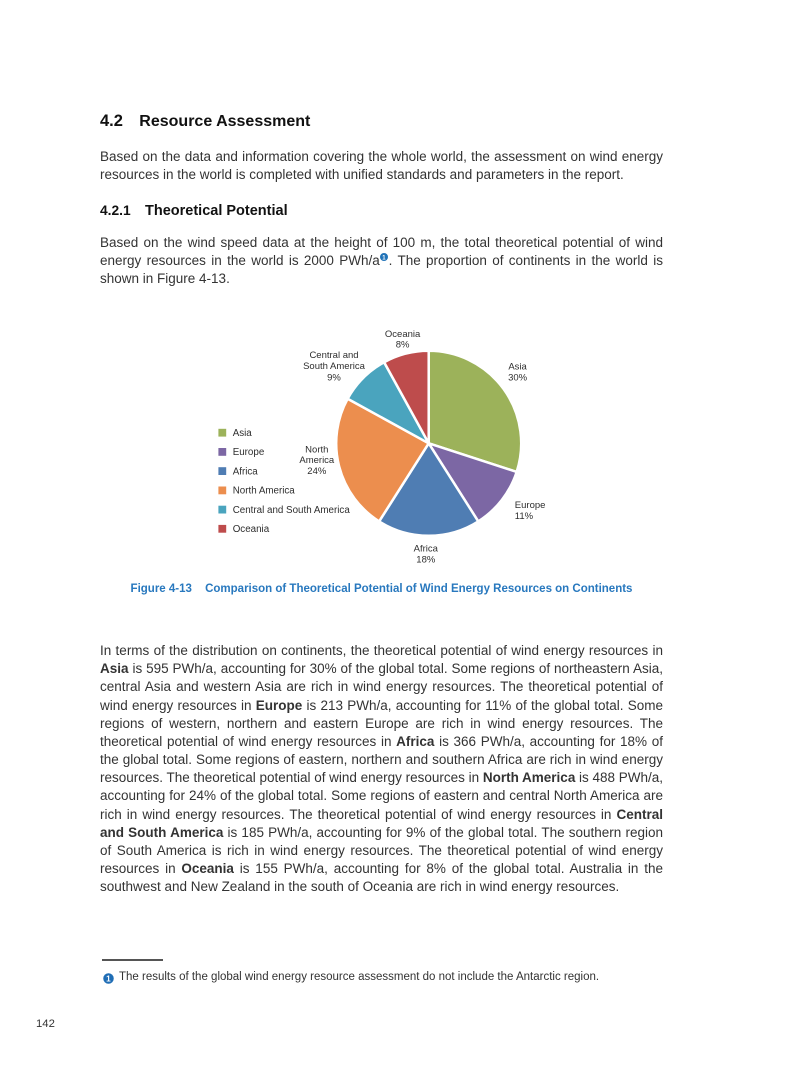  What do you see at coordinates (403, 345) in the screenshot?
I see `svg-text: 8%` at bounding box center [403, 345].